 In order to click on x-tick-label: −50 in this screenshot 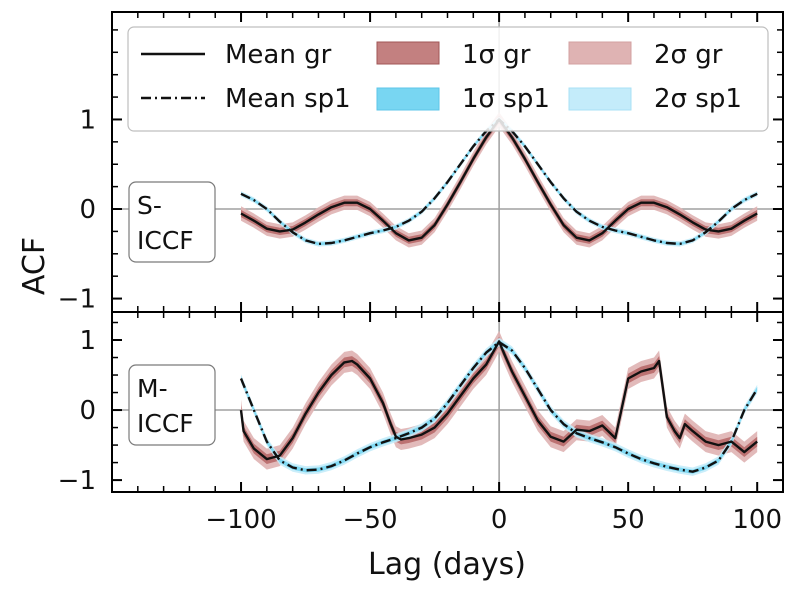, I will do `click(370, 520)`.